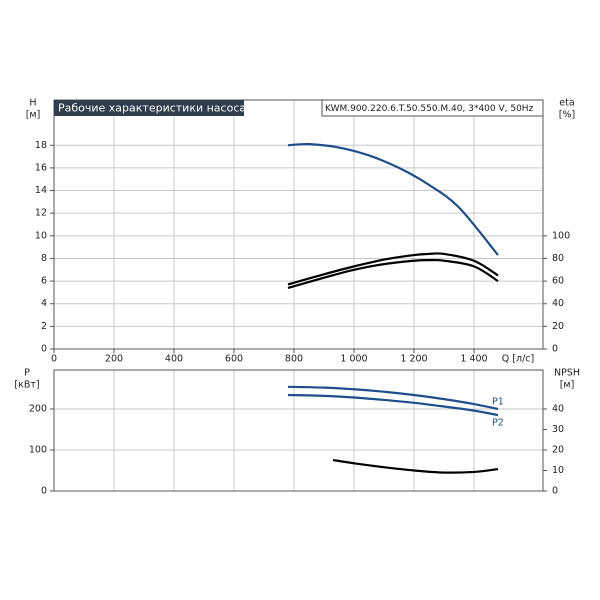 The image size is (600, 600). What do you see at coordinates (41, 190) in the screenshot?
I see `y-tick-label: 14` at bounding box center [41, 190].